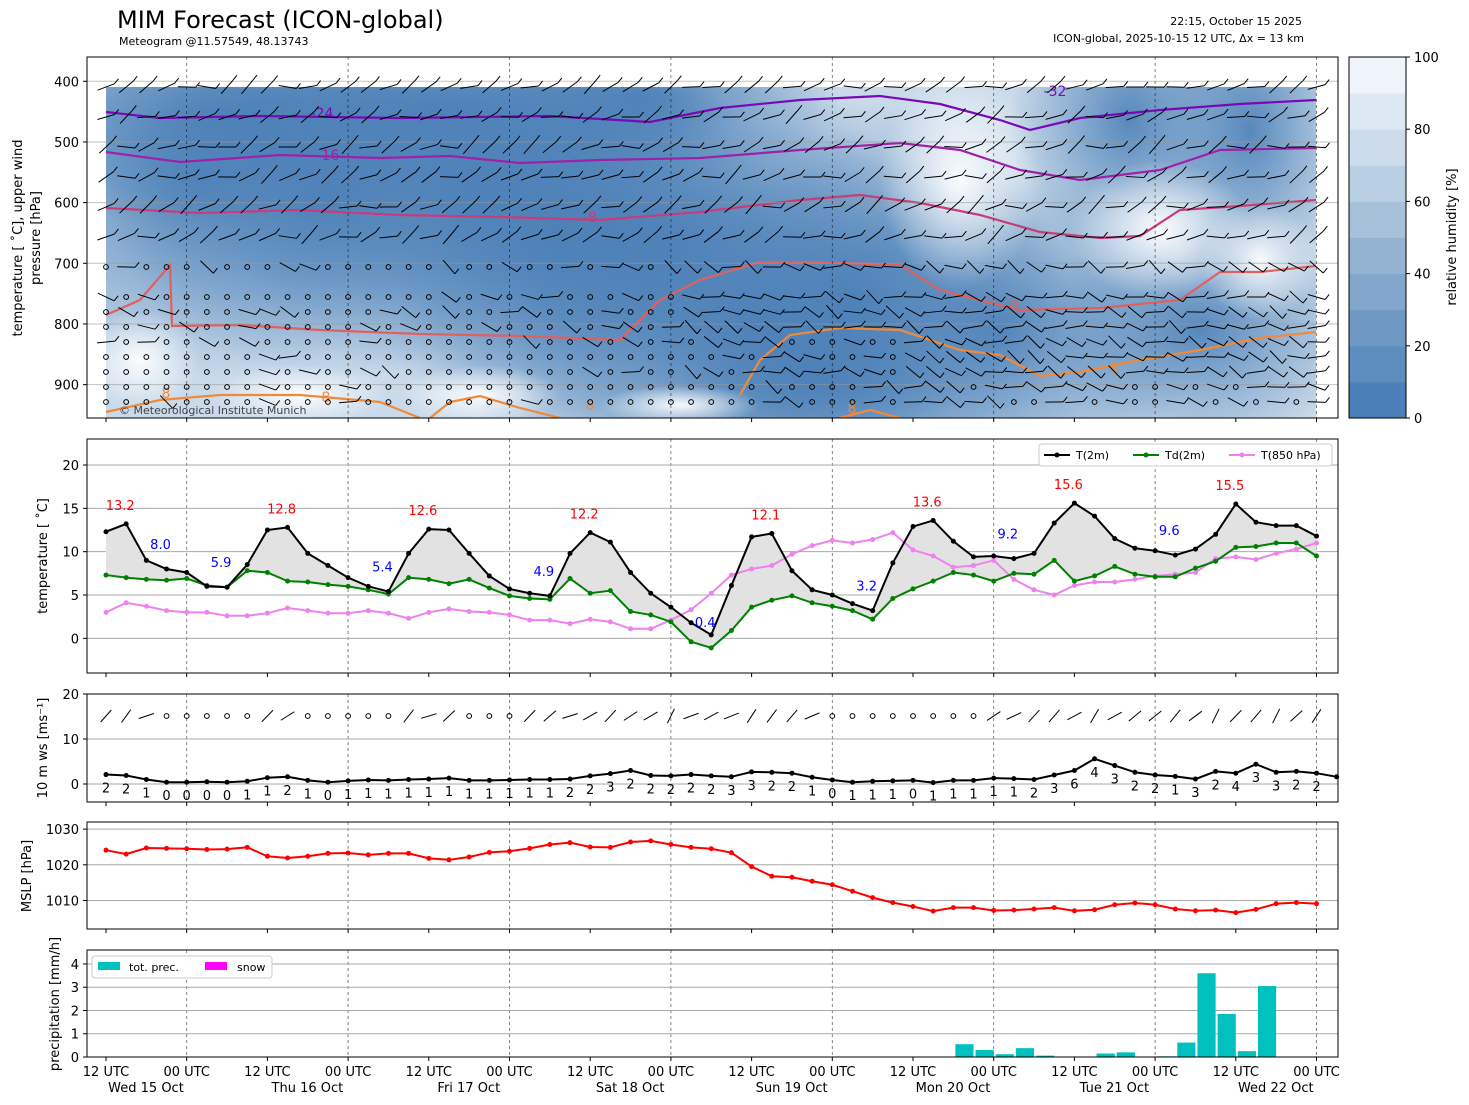 The width and height of the screenshot is (1469, 1105). What do you see at coordinates (1068, 485) in the screenshot?
I see `max-temp-label: 15.6` at bounding box center [1068, 485].